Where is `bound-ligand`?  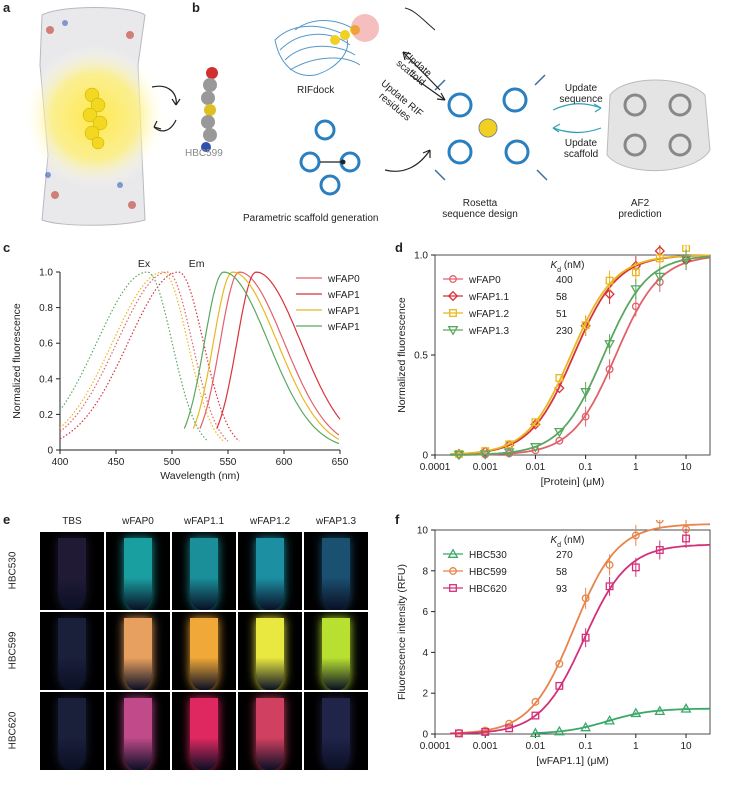 bound-ligand is located at coordinates (95, 118).